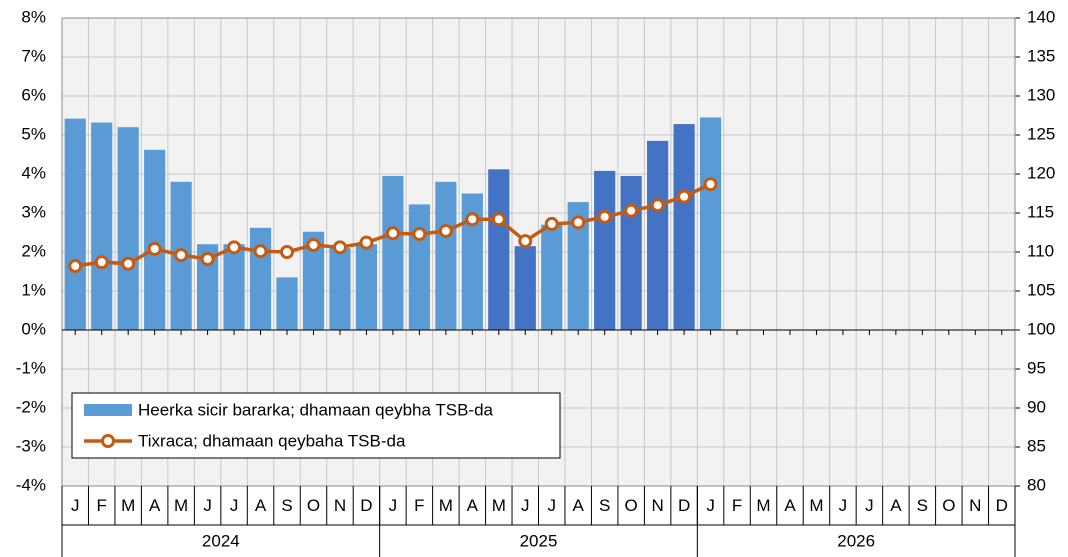 Image resolution: width=1068 pixels, height=557 pixels. I want to click on y2-tick-label: 80, so click(1036, 484).